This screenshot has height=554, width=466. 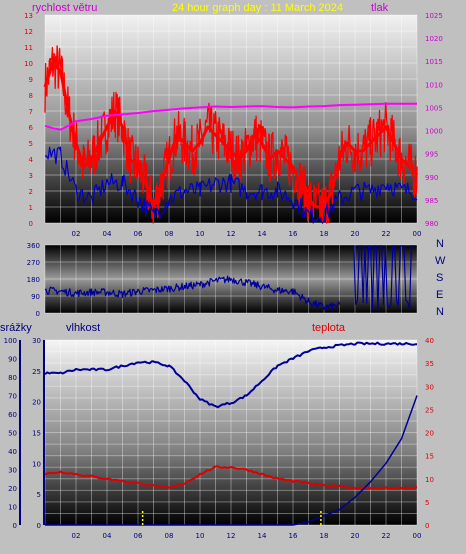 What do you see at coordinates (427, 503) in the screenshot?
I see `temperature-tick-label: 5` at bounding box center [427, 503].